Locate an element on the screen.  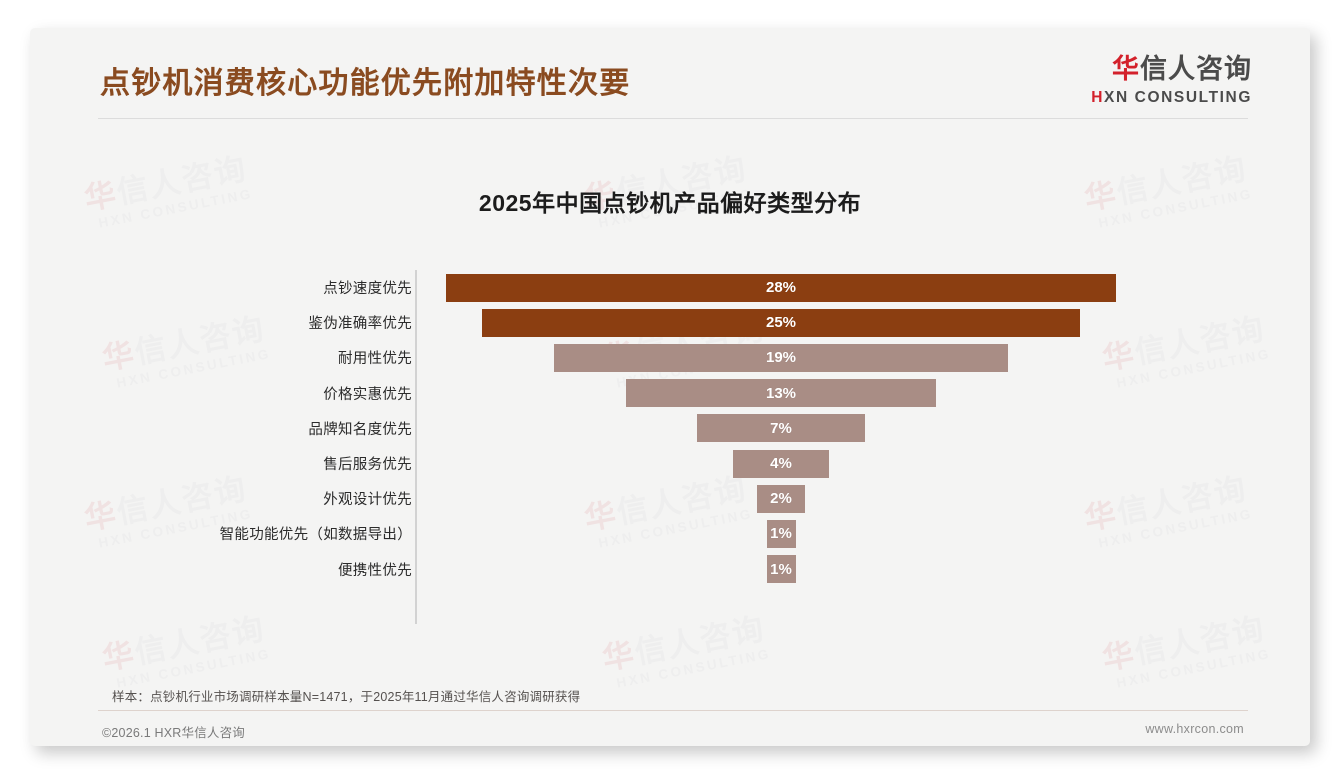
bar-row: 外观设计优先 2% is located at coordinates (670, 498).